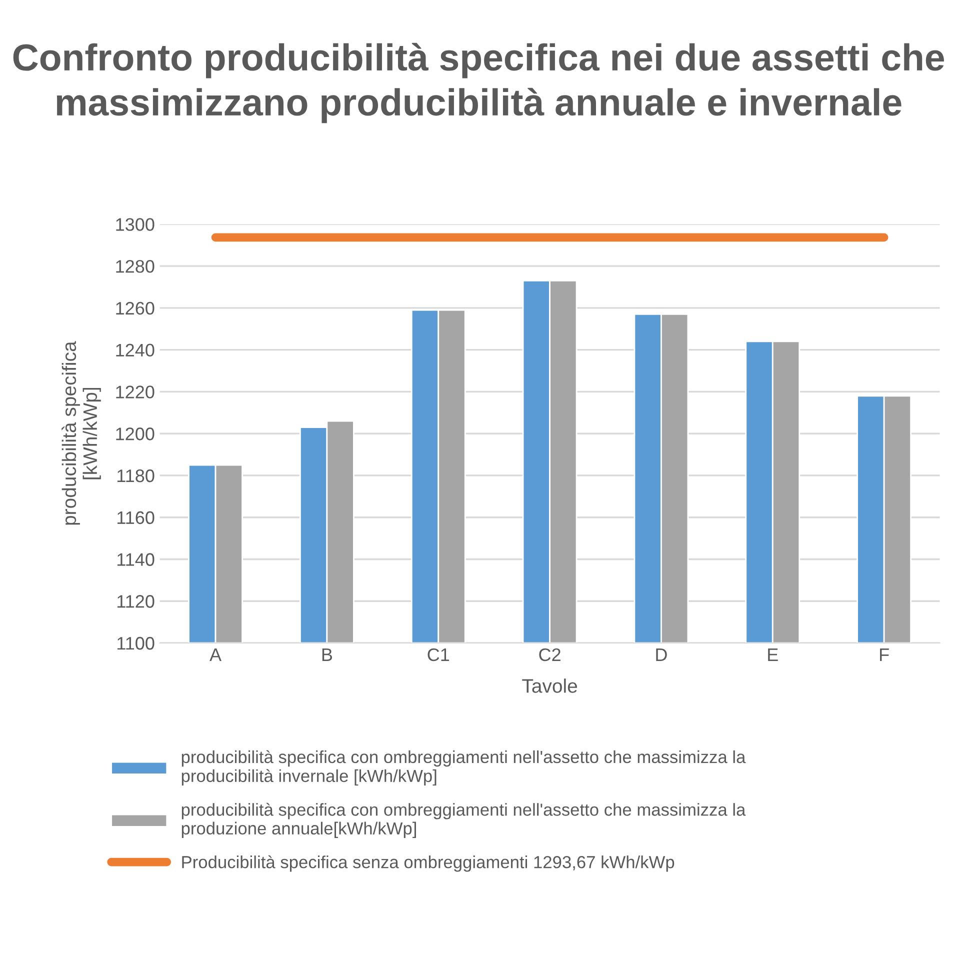  Describe the element at coordinates (135, 350) in the screenshot. I see `y-tick-label: 1240` at that location.